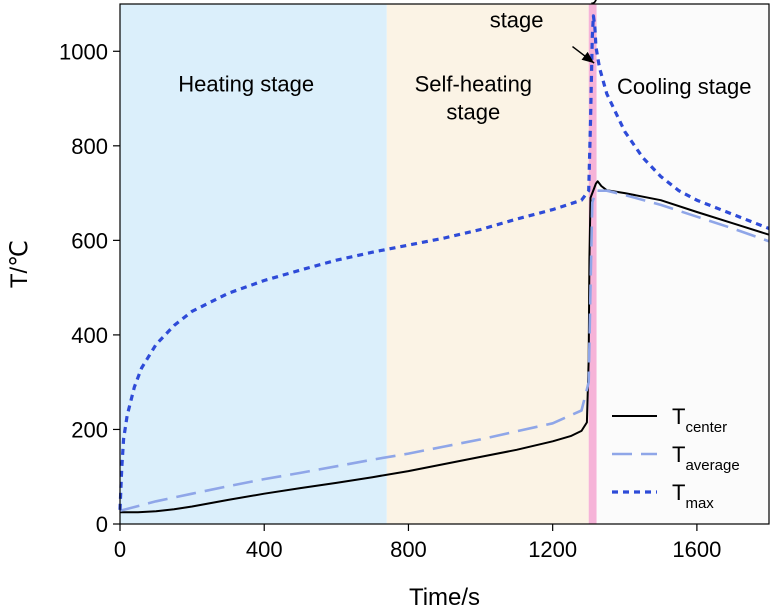 The height and width of the screenshot is (609, 780). I want to click on x-tick-label: 1200, so click(552, 549).